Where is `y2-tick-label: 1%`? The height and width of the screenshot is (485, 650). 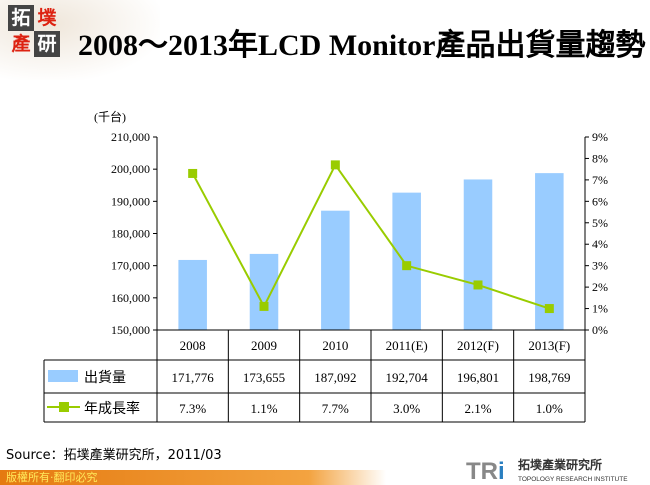
y2-tick-label: 1% is located at coordinates (600, 309).